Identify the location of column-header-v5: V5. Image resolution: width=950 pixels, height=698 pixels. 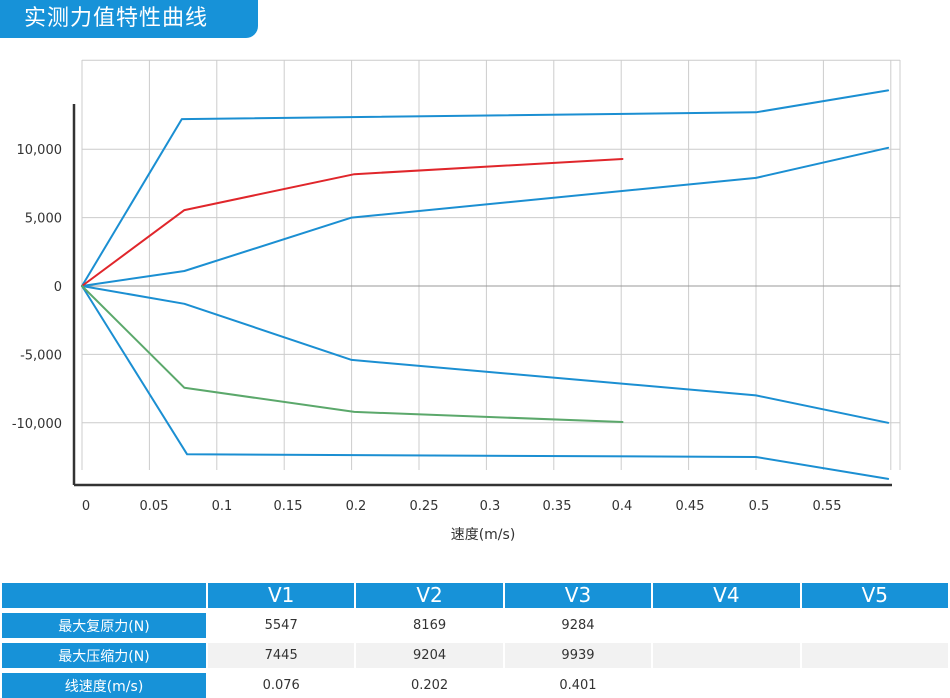
(874, 595).